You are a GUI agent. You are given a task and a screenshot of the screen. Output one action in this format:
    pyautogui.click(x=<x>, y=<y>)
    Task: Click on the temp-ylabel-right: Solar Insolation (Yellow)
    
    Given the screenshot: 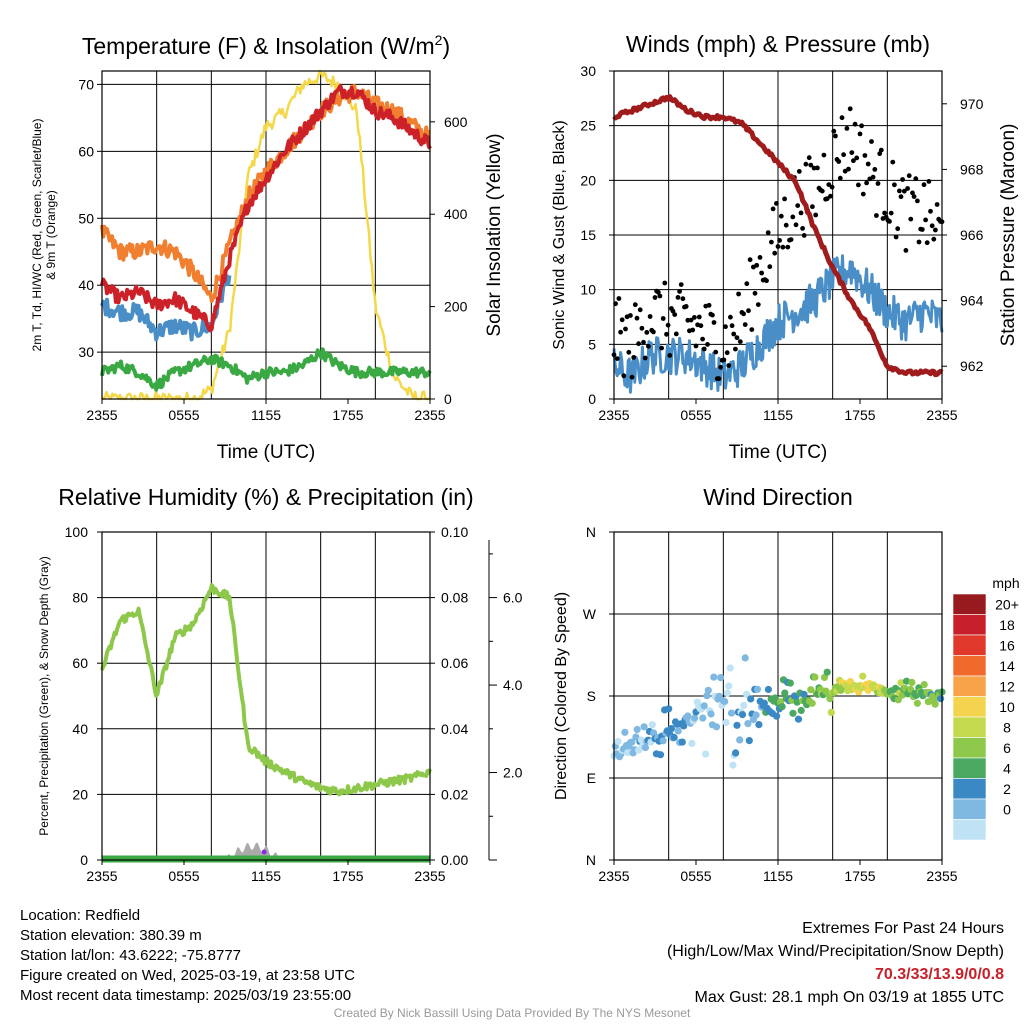 What is the action you would take?
    pyautogui.click(x=494, y=234)
    